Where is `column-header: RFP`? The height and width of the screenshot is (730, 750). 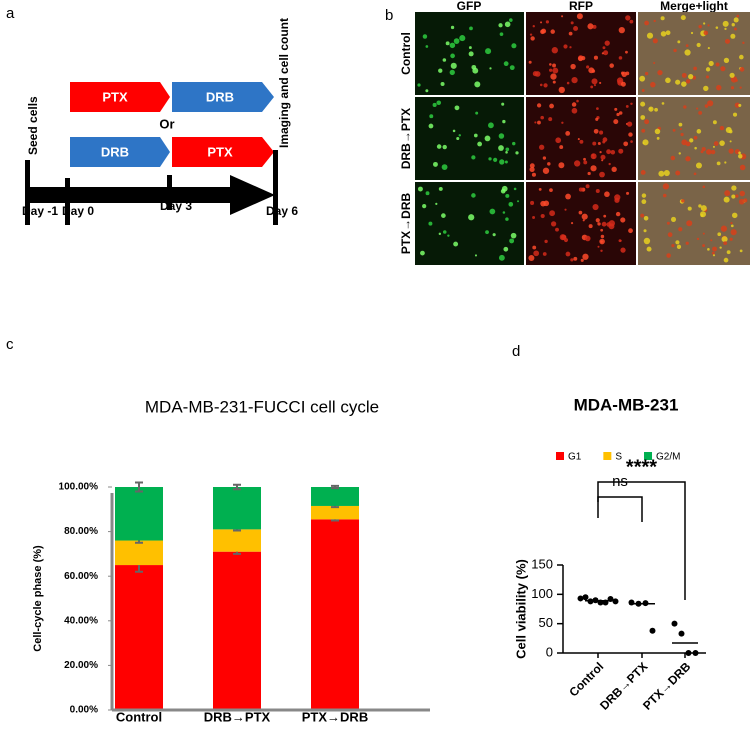
column-header: RFP is located at coordinates (581, 6).